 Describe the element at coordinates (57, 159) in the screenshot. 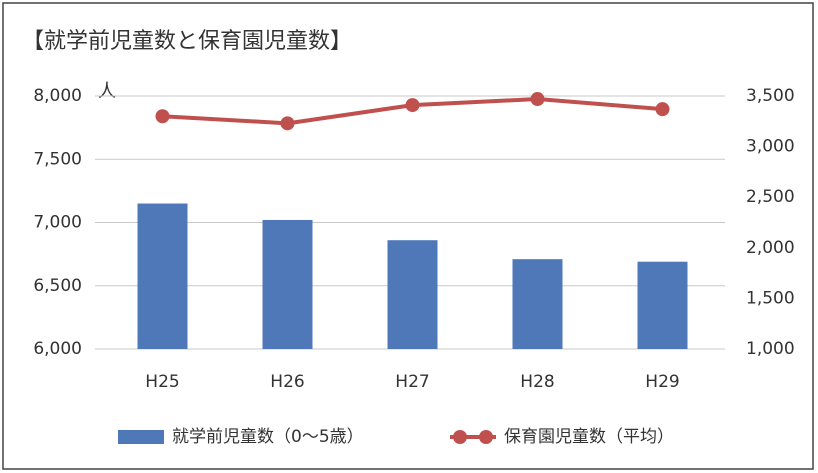

I see `y-tick-label: 7,500` at that location.